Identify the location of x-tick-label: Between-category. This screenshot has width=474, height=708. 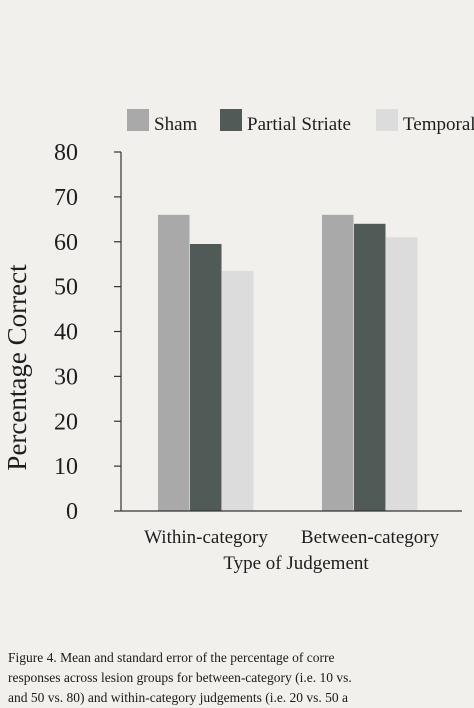
(370, 537).